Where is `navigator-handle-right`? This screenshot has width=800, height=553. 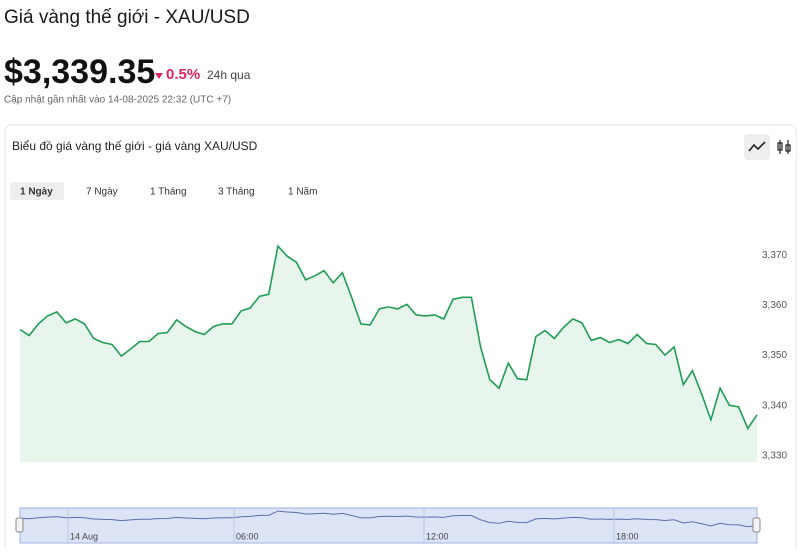 navigator-handle-right is located at coordinates (756, 525).